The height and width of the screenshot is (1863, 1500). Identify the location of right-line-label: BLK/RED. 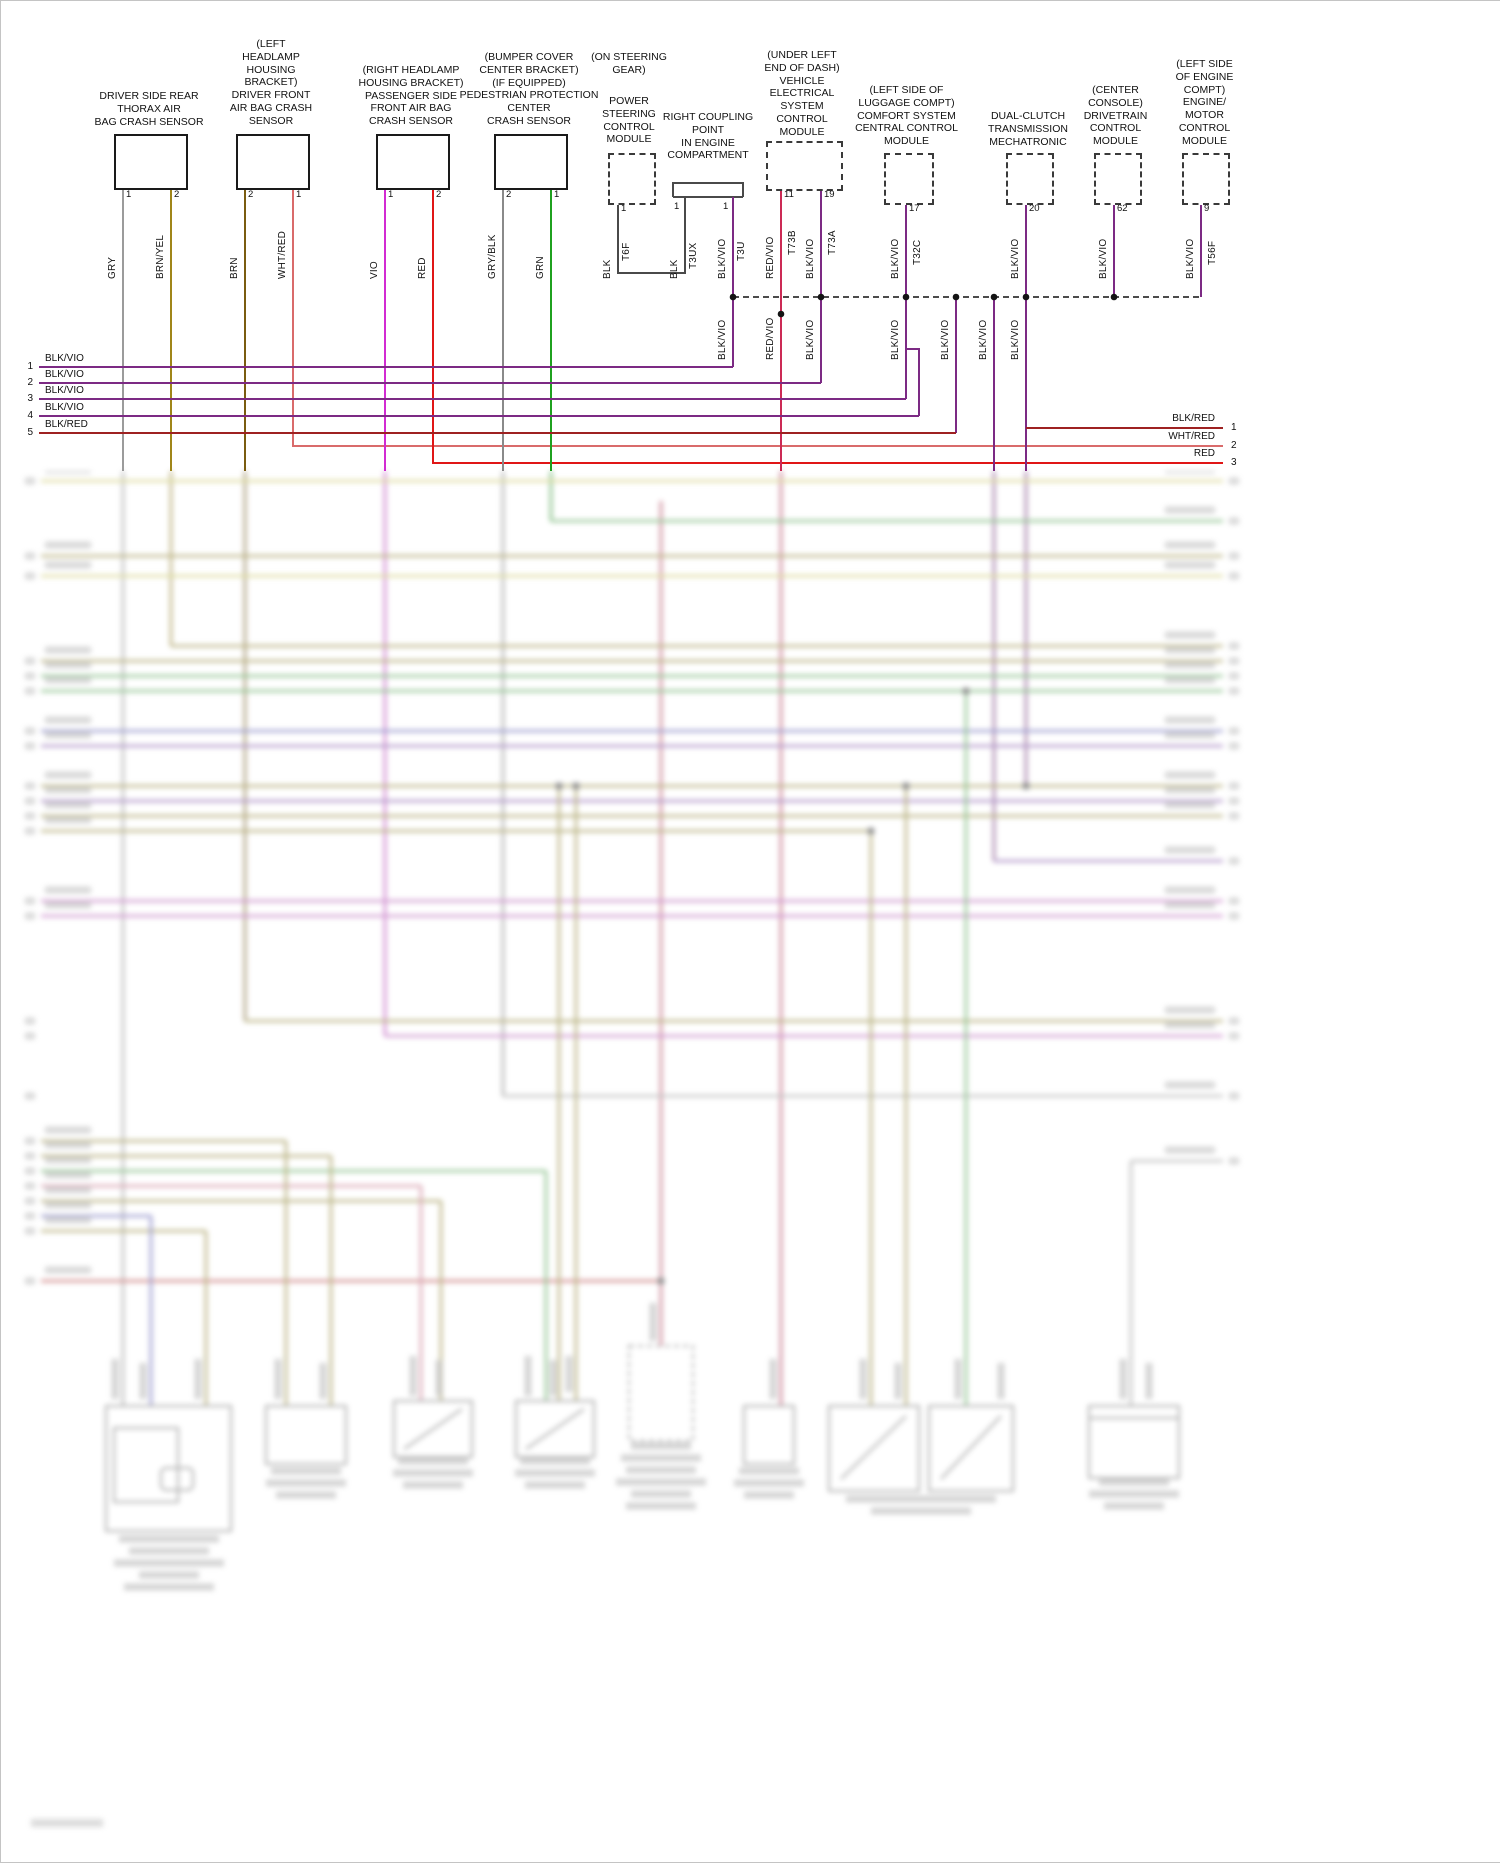
(1193, 418).